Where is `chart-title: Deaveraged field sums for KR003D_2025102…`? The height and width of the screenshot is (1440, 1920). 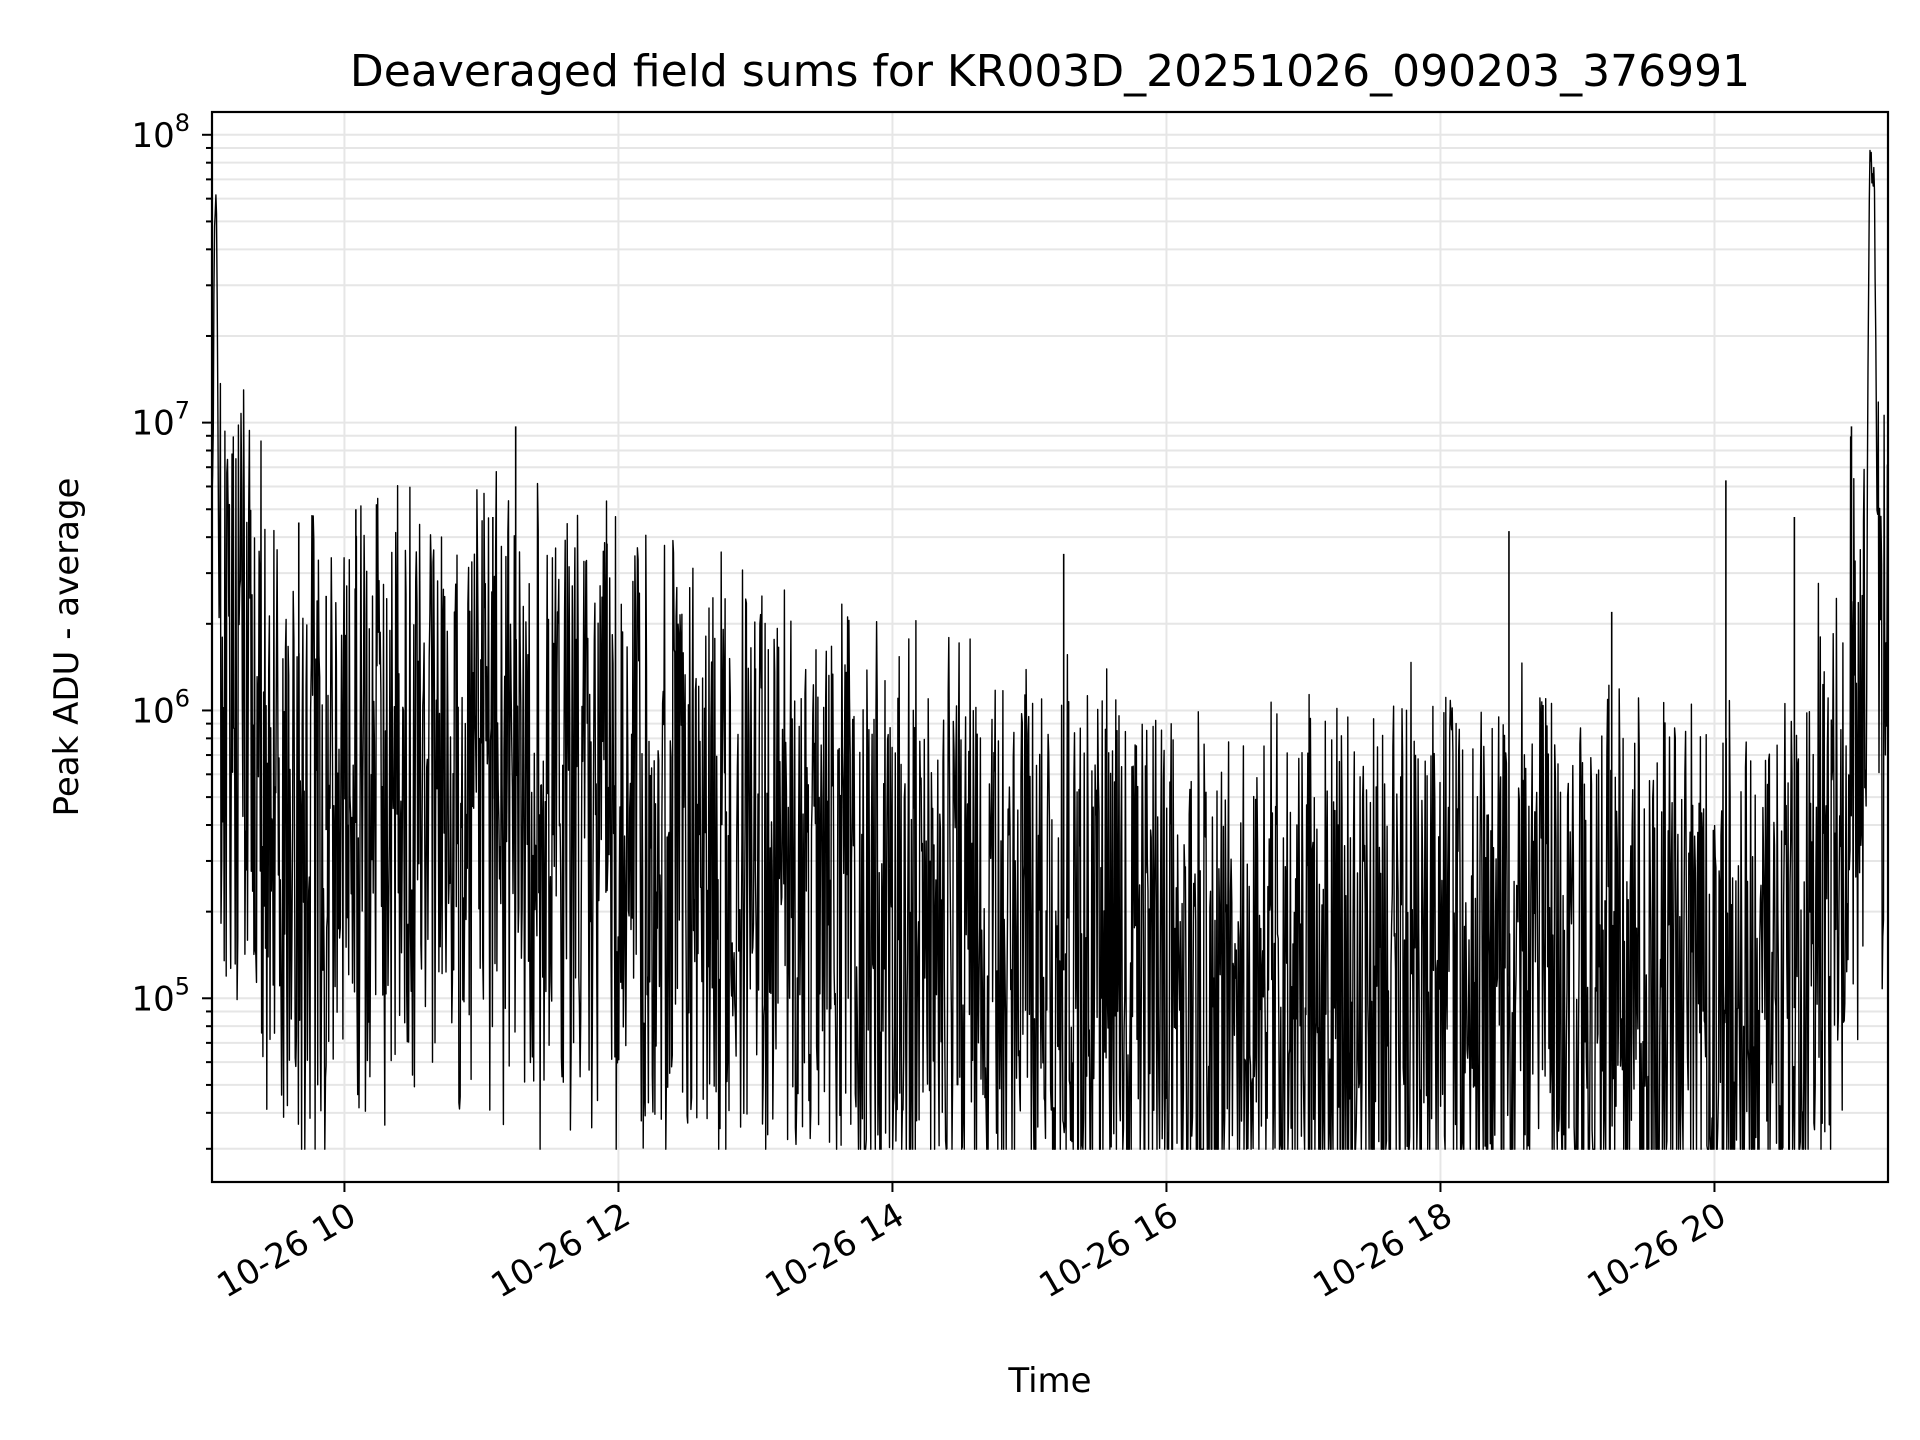
chart-title: Deaveraged field sums for KR003D_2025102… is located at coordinates (1050, 71).